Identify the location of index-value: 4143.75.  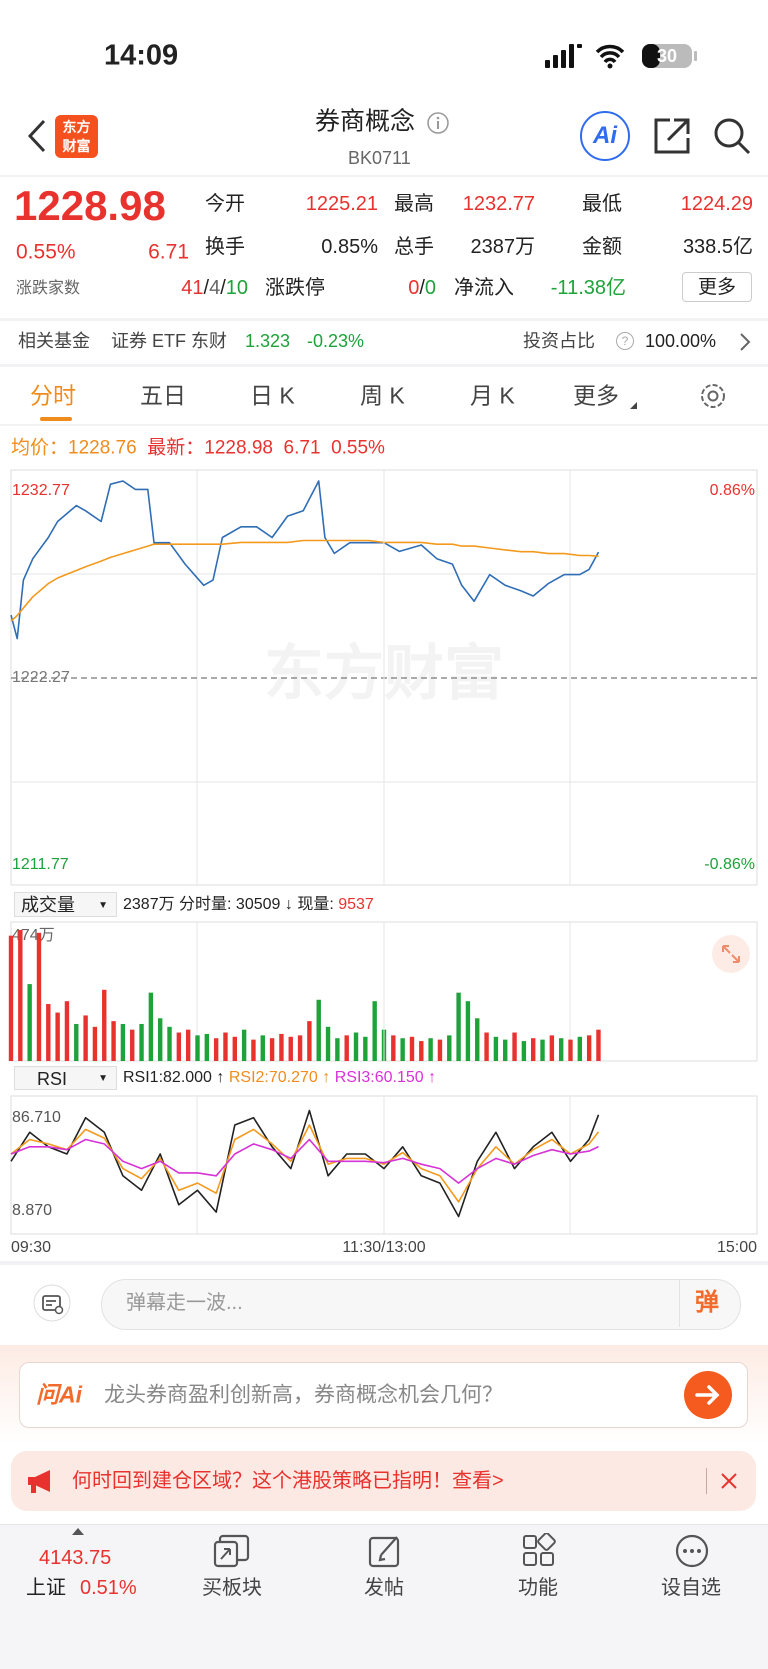
(75, 1558).